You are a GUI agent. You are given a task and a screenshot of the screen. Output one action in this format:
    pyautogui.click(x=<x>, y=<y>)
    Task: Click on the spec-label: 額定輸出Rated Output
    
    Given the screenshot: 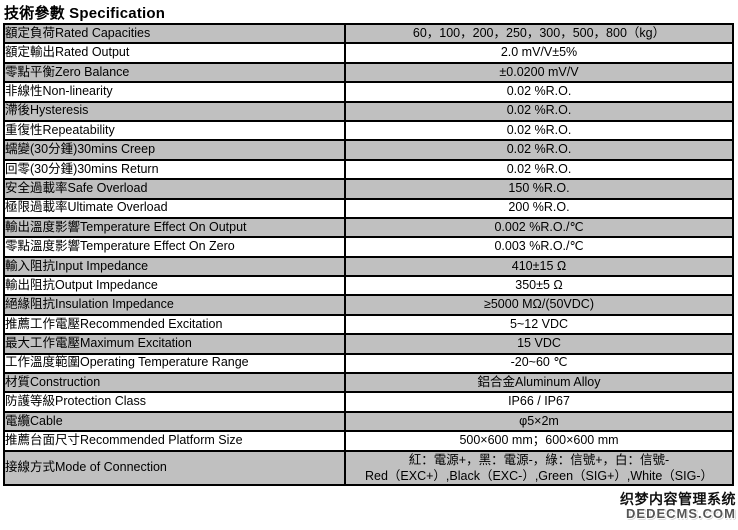 What is the action you would take?
    pyautogui.click(x=174, y=53)
    